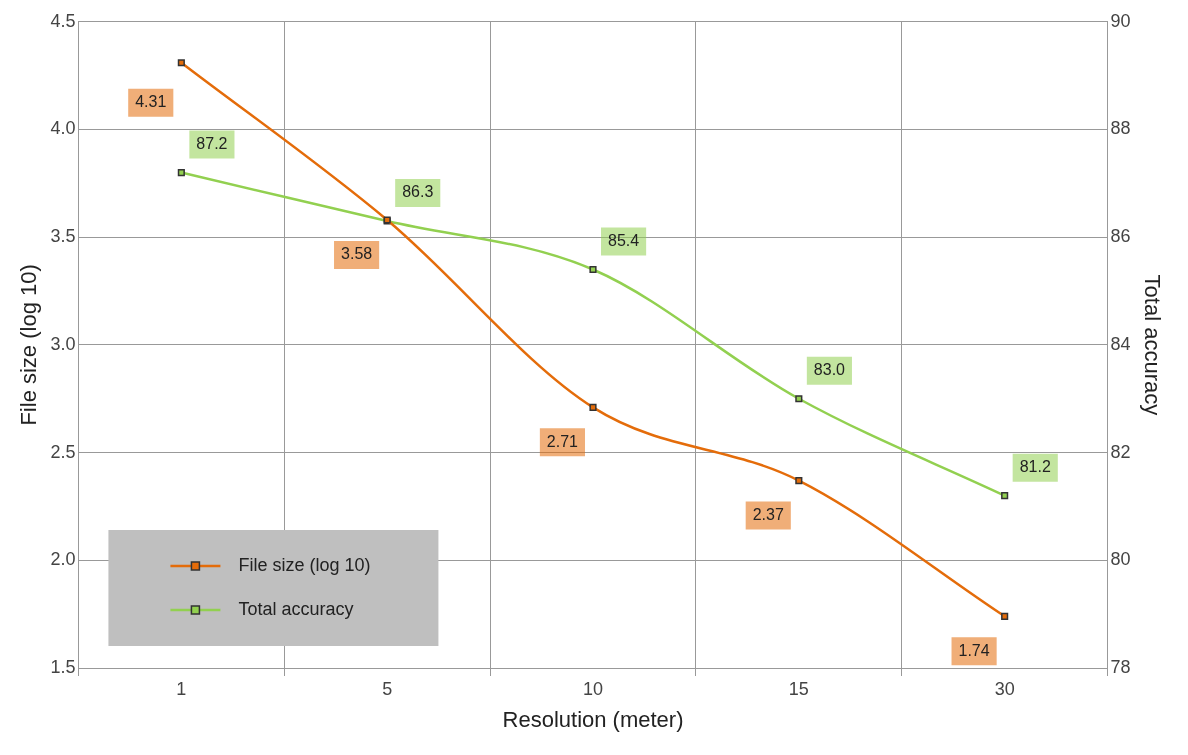 The height and width of the screenshot is (755, 1188). Describe the element at coordinates (1120, 666) in the screenshot. I see `y2-tick-label: 78` at that location.